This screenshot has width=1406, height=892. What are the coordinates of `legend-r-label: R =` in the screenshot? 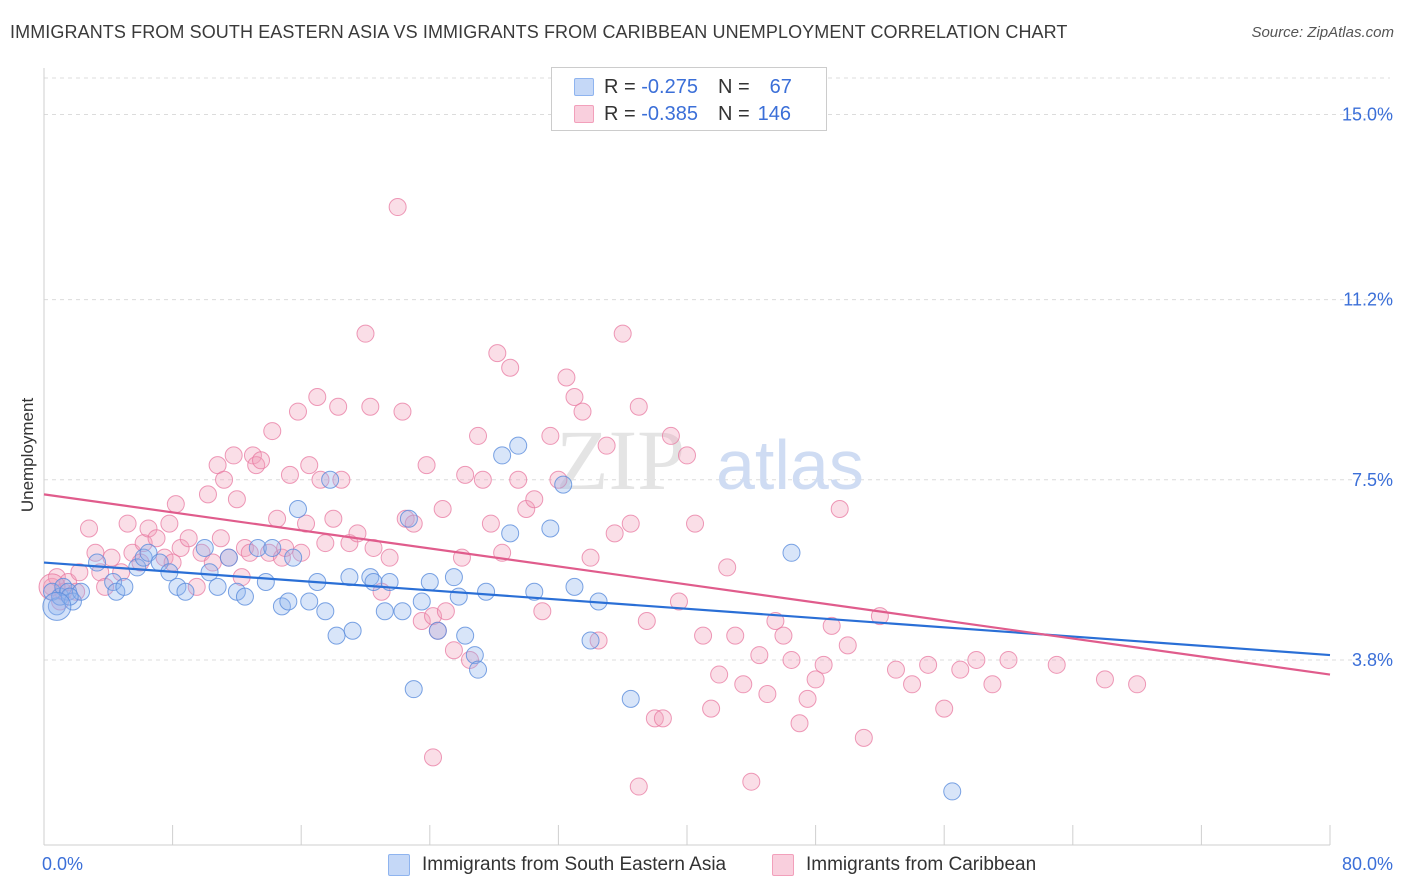 It's located at (620, 86).